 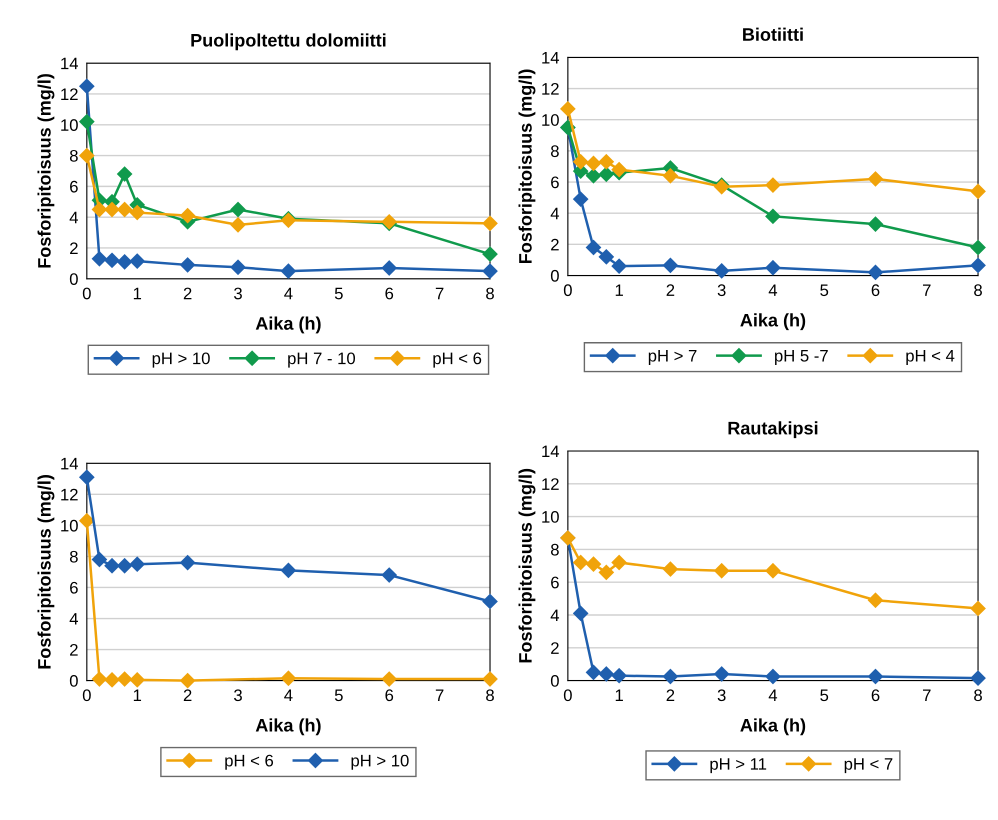 What do you see at coordinates (738, 766) in the screenshot?
I see `legend-label: pH > 11` at bounding box center [738, 766].